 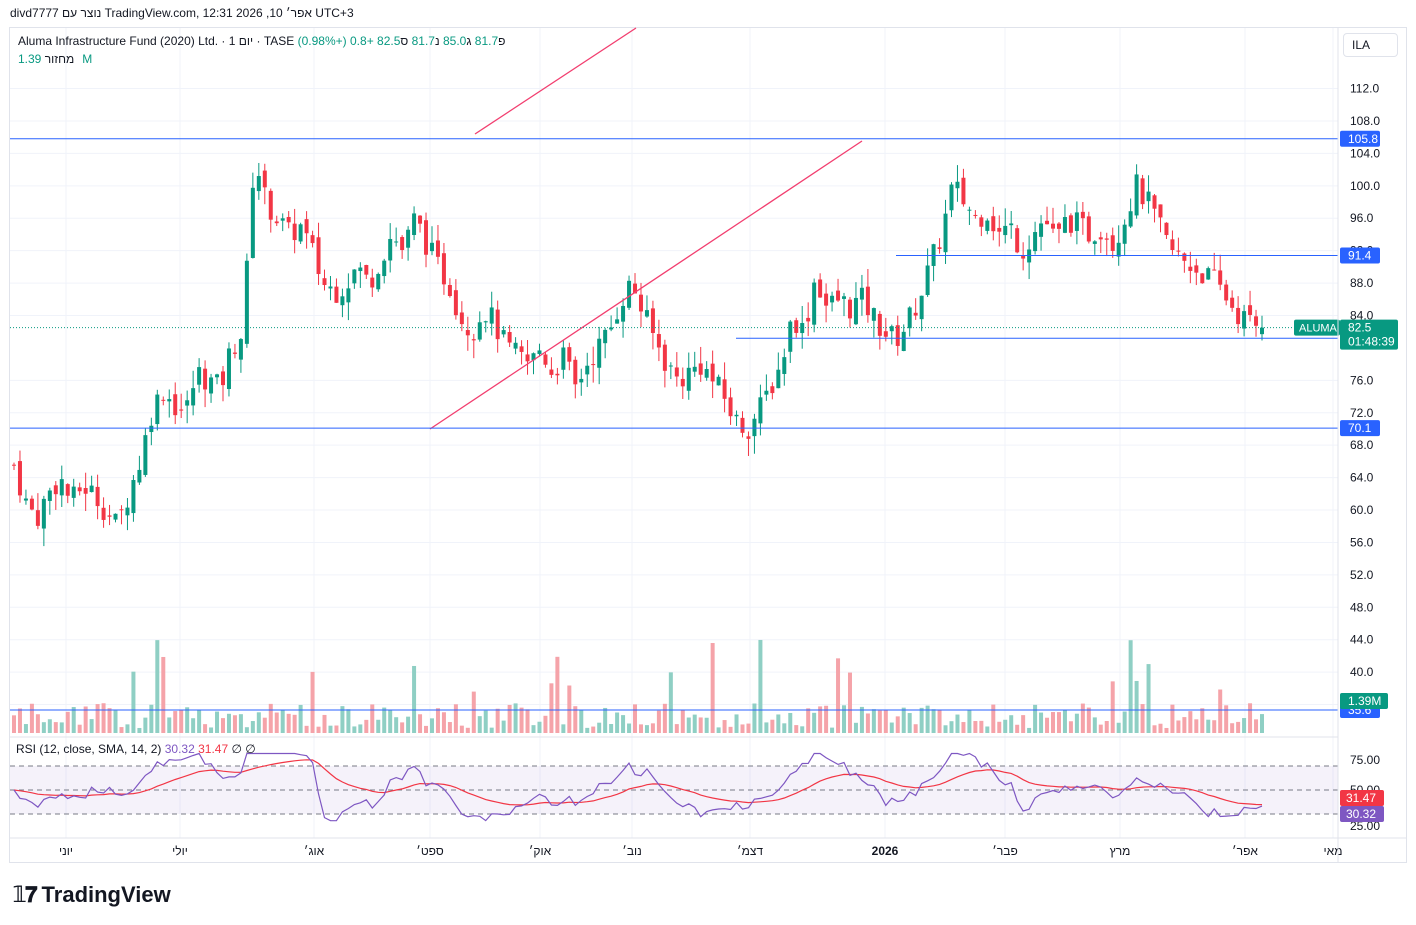 I want to click on time-axis-label: 2026, so click(x=885, y=851).